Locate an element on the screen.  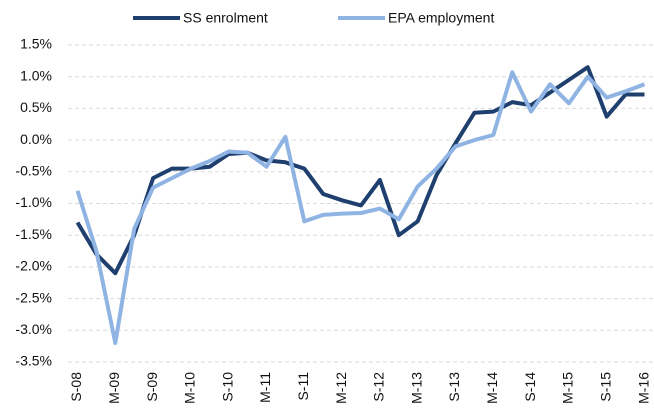
x-tick-label: S-14 is located at coordinates (530, 387).